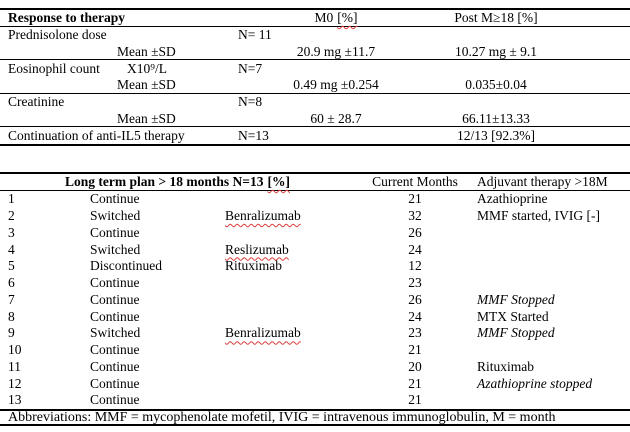  I want to click on switched-drug: Reslizumab, so click(257, 249).